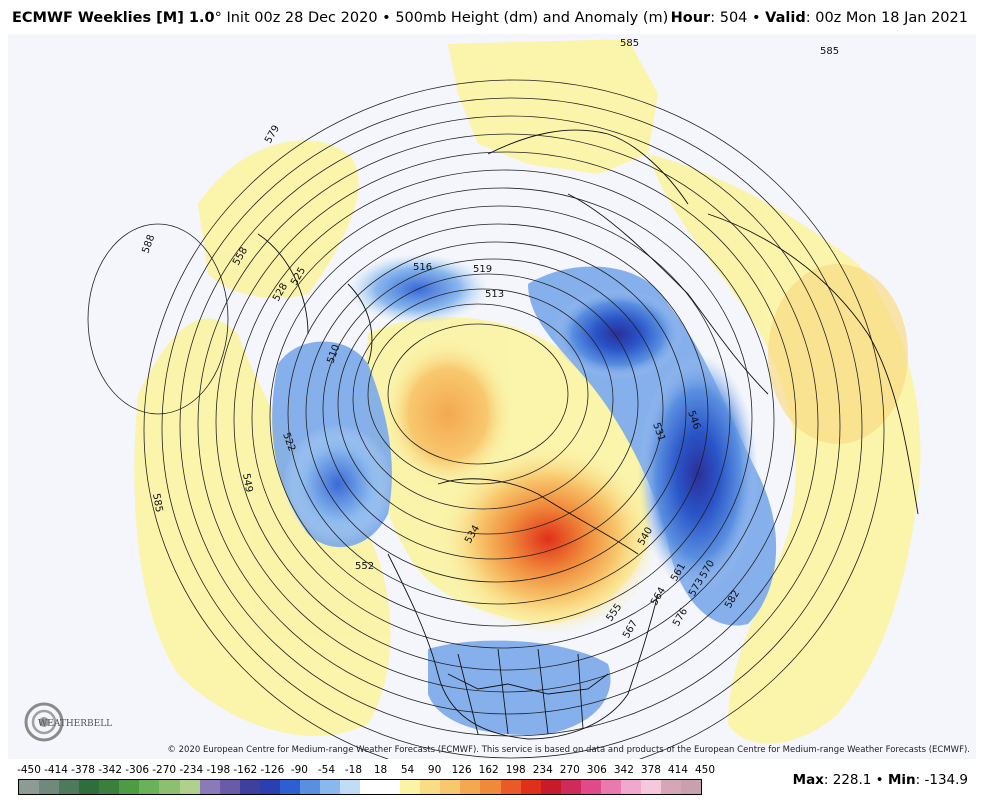 The width and height of the screenshot is (984, 808). What do you see at coordinates (338, 484) in the screenshot?
I see `cold-anomaly-pacific-core` at bounding box center [338, 484].